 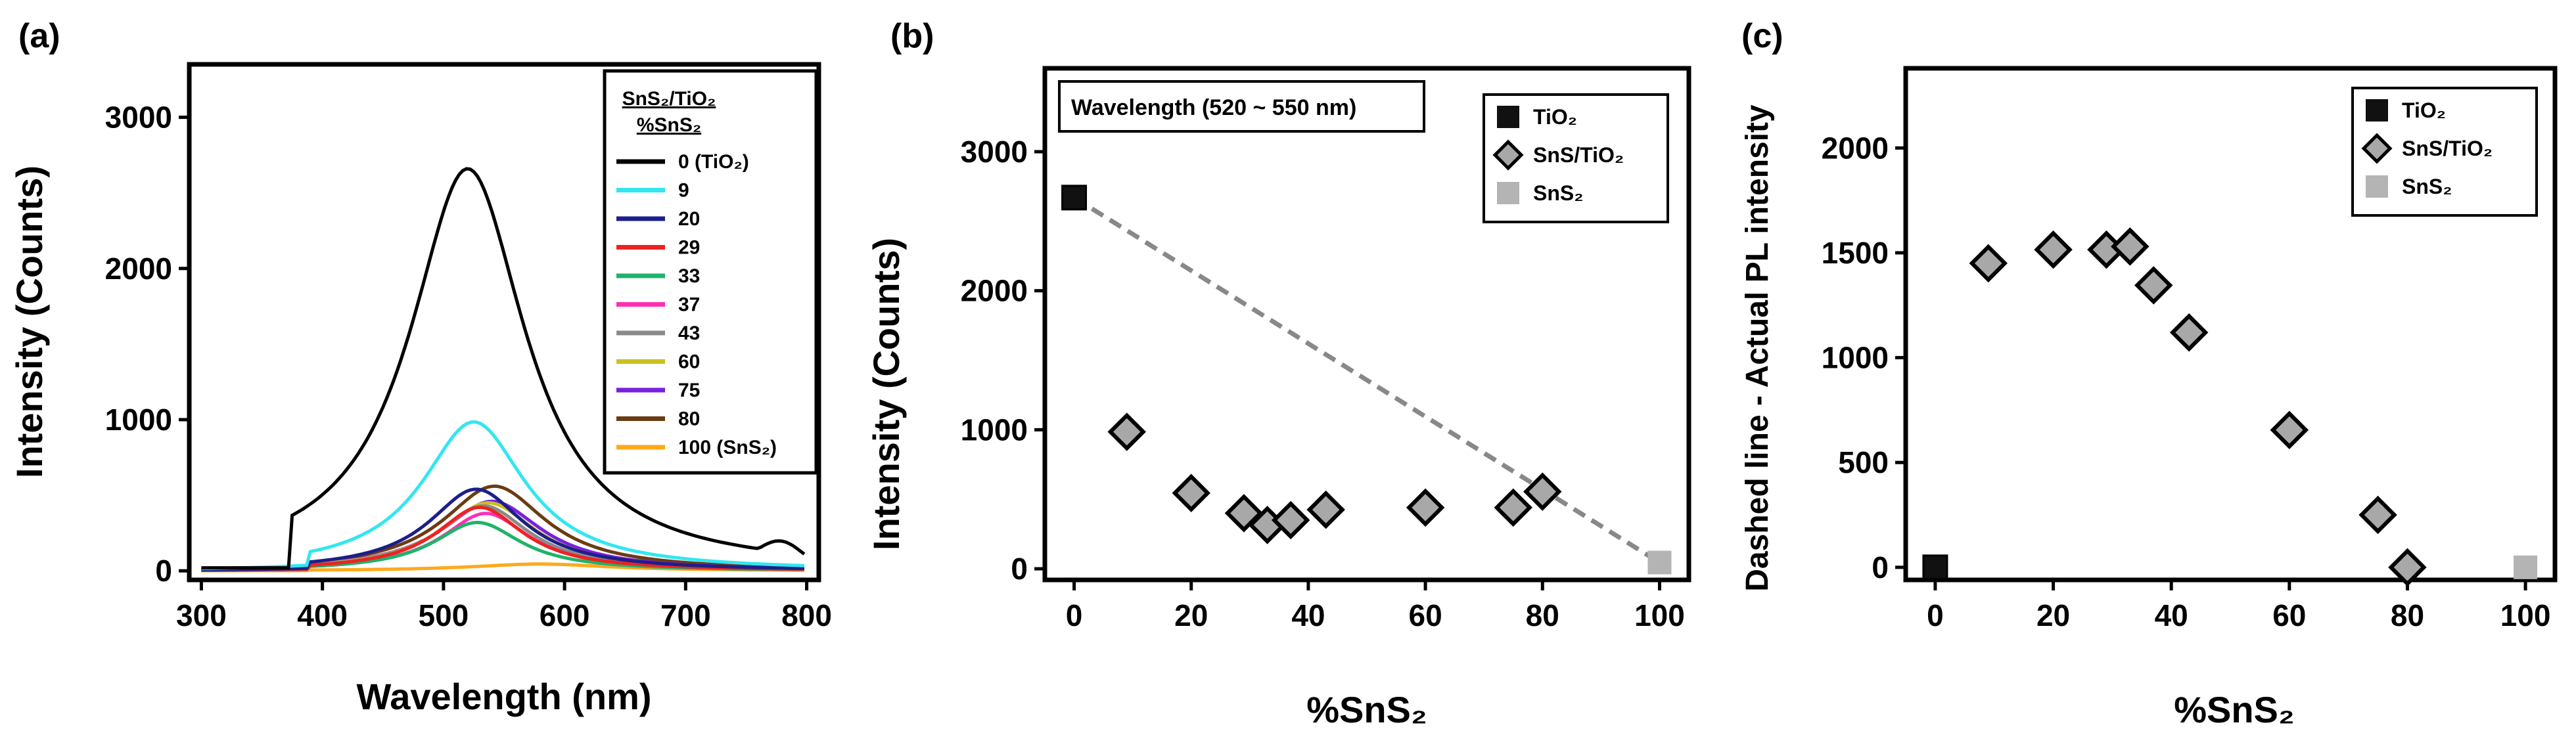 What do you see at coordinates (886, 394) in the screenshot?
I see `panel-b-y-axis-label: Intensity (Counts)` at bounding box center [886, 394].